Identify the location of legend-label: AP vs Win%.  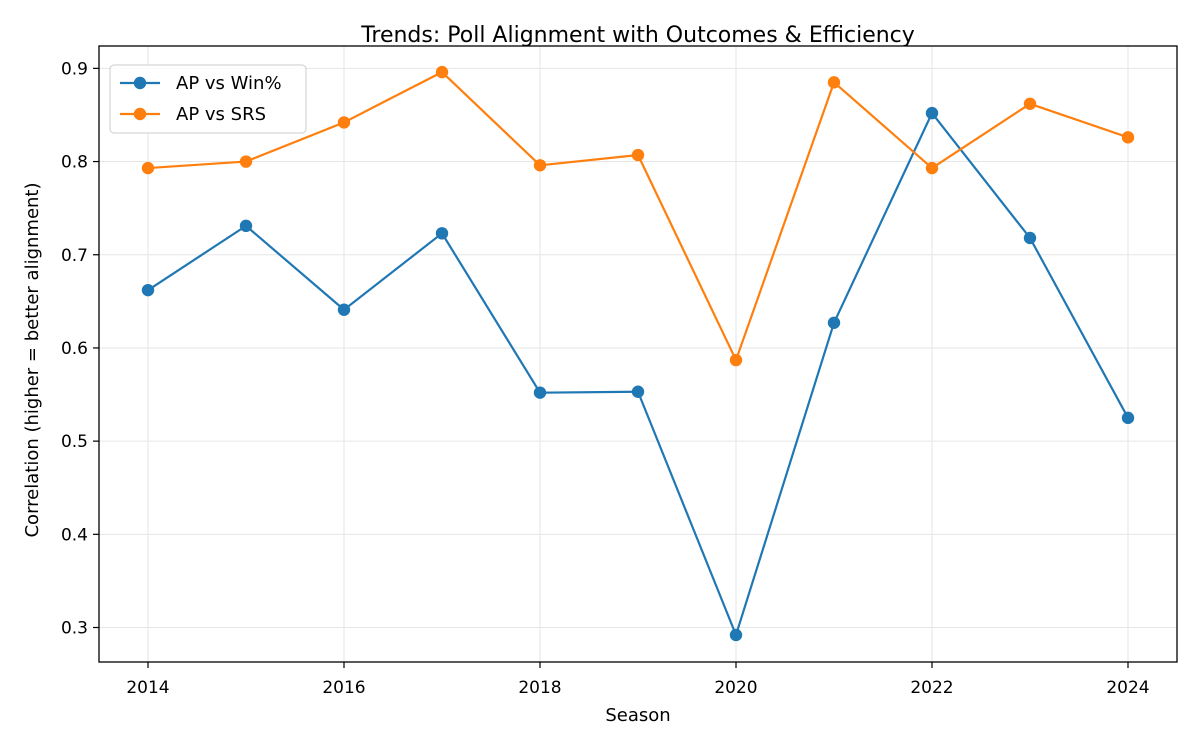
(229, 83).